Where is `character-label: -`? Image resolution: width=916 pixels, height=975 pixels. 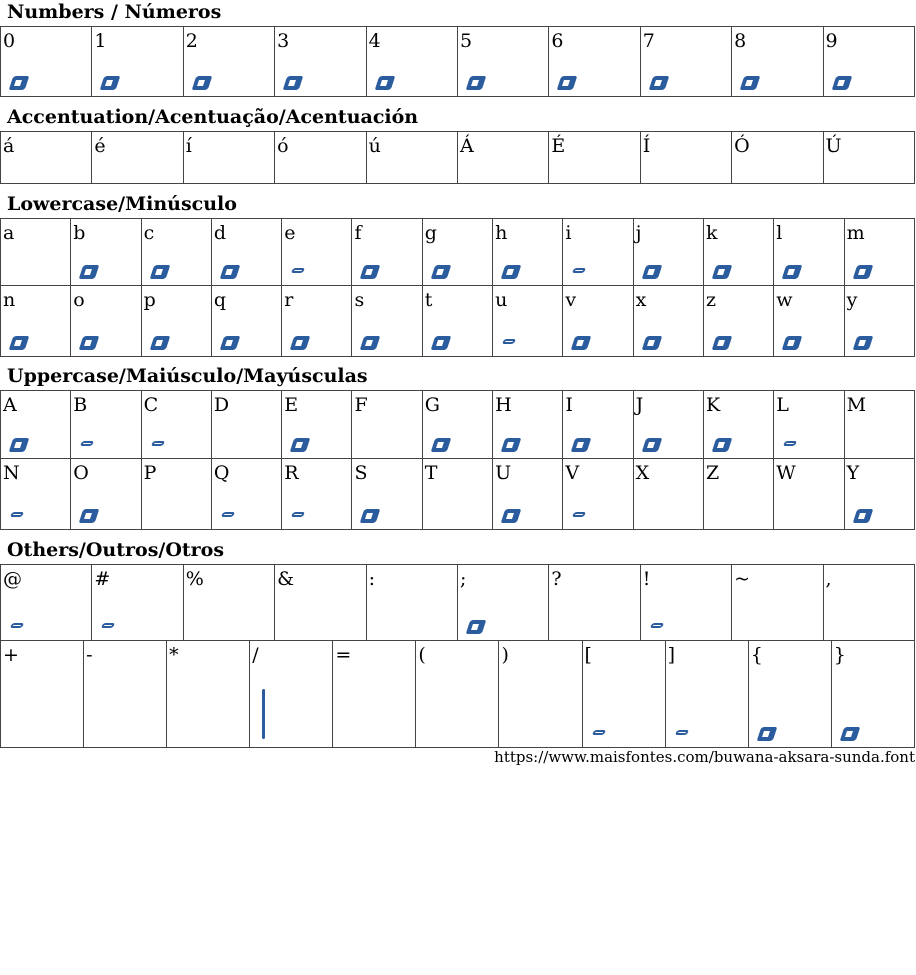 character-label: - is located at coordinates (89, 655).